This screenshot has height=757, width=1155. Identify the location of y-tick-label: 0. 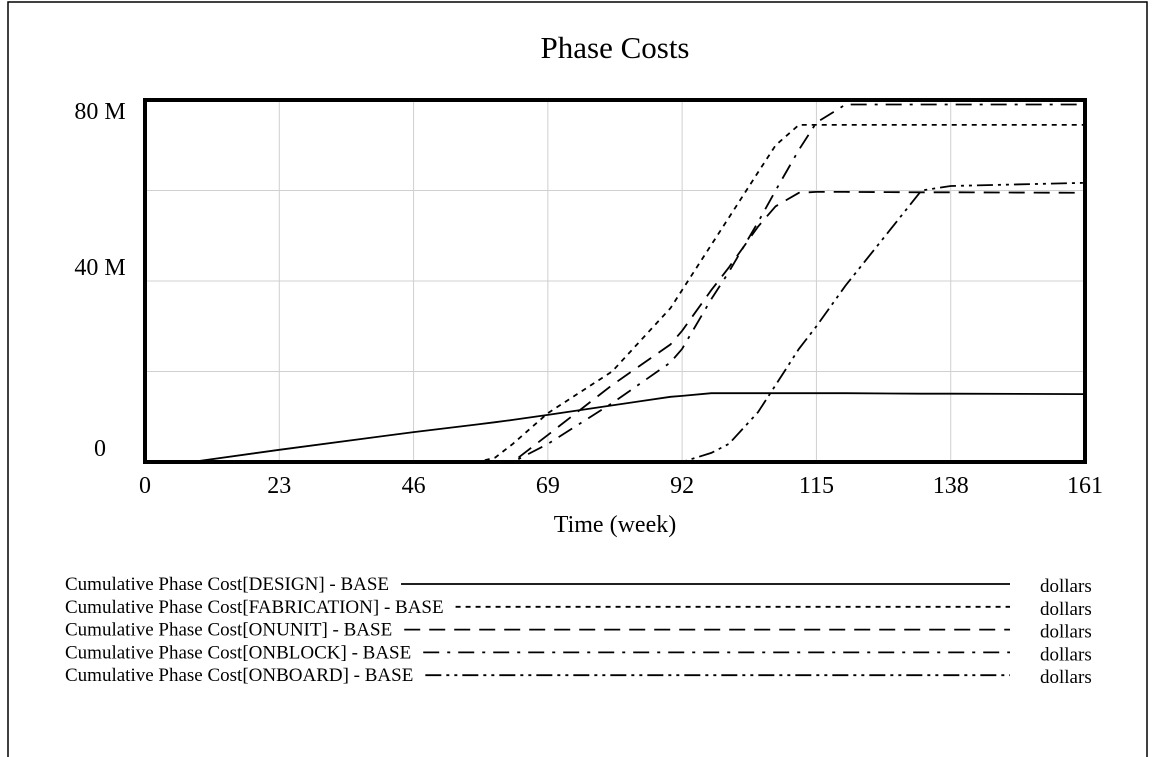
(100, 449).